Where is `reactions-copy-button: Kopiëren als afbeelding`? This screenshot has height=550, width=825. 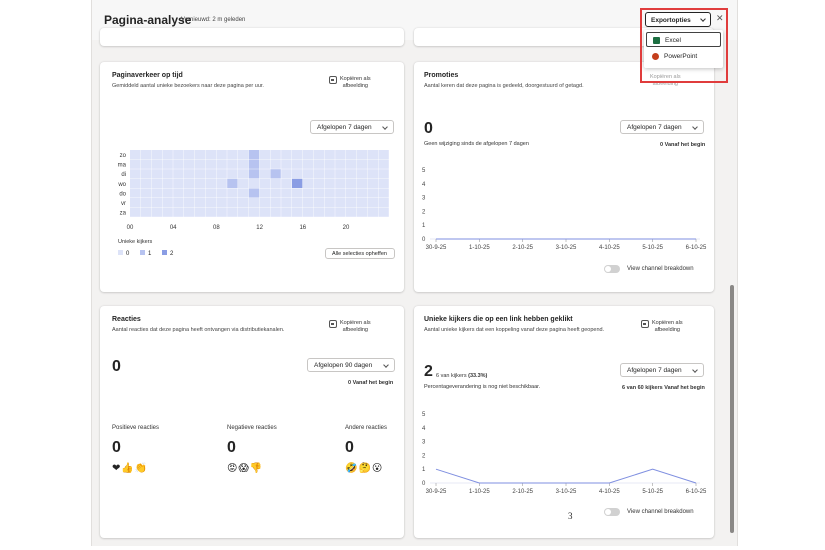 reactions-copy-button: Kopiëren als afbeelding is located at coordinates (350, 327).